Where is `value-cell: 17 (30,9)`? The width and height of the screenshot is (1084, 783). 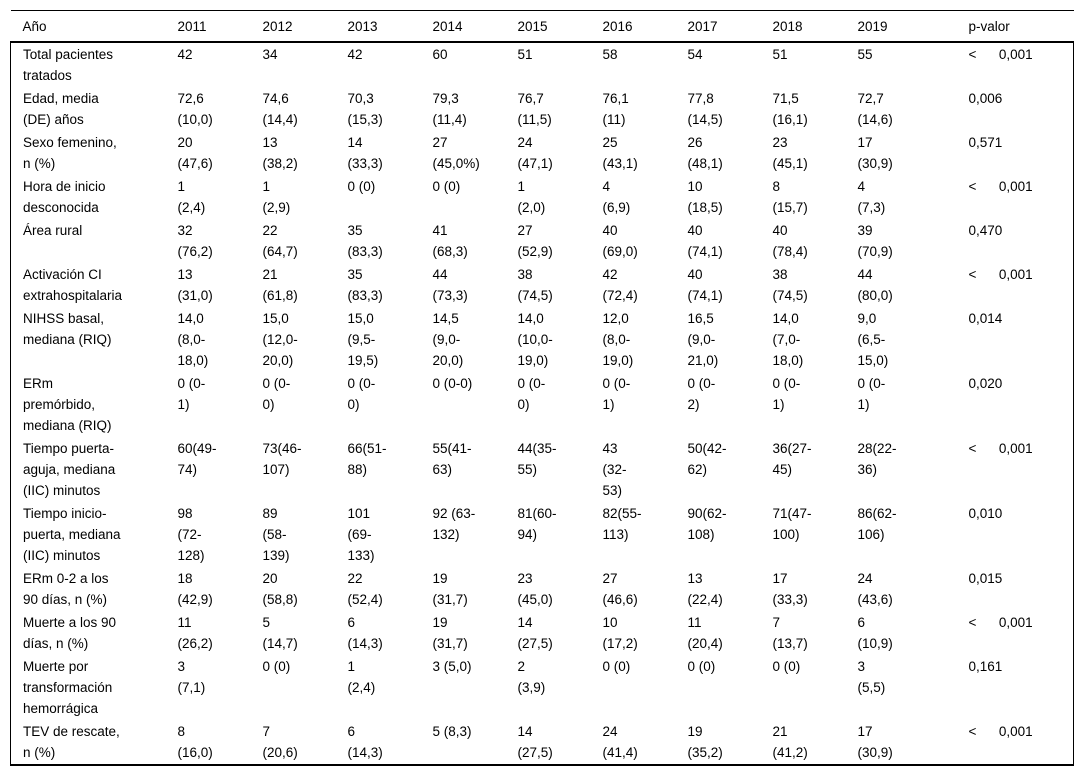 value-cell: 17 (30,9) is located at coordinates (900, 743).